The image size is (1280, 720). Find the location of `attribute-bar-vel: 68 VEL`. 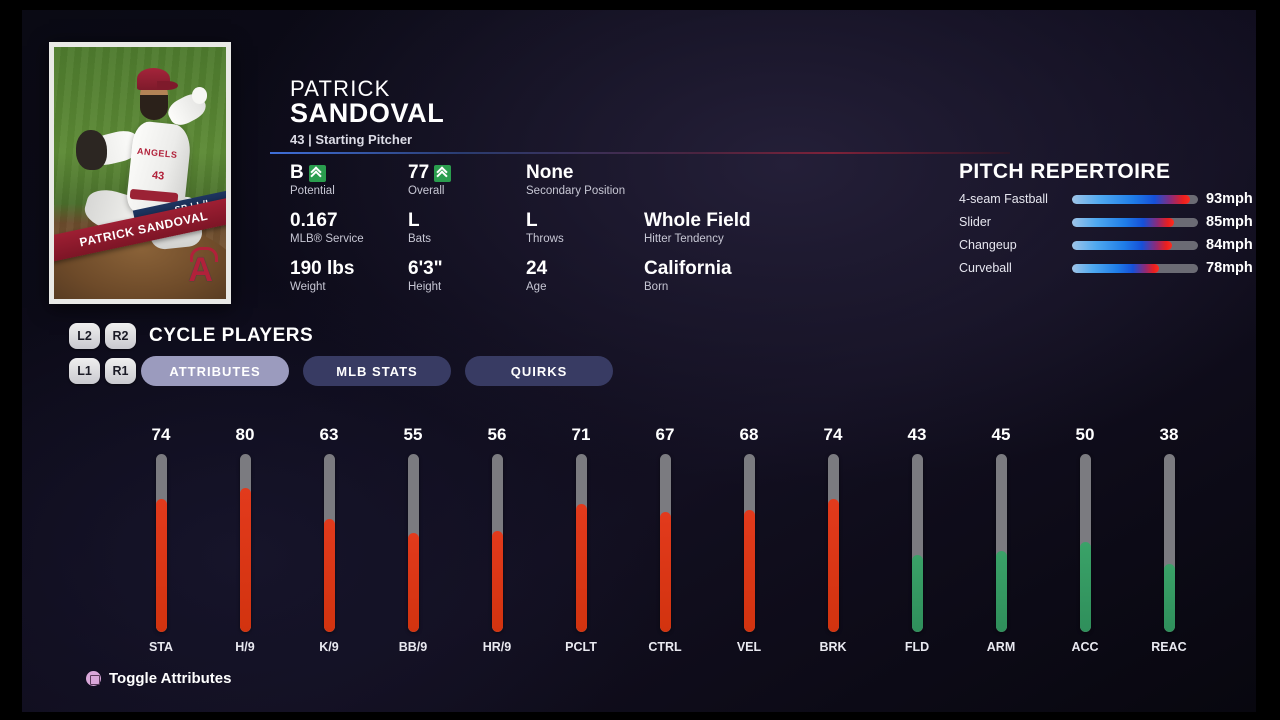

attribute-bar-vel: 68 VEL is located at coordinates (749, 539).